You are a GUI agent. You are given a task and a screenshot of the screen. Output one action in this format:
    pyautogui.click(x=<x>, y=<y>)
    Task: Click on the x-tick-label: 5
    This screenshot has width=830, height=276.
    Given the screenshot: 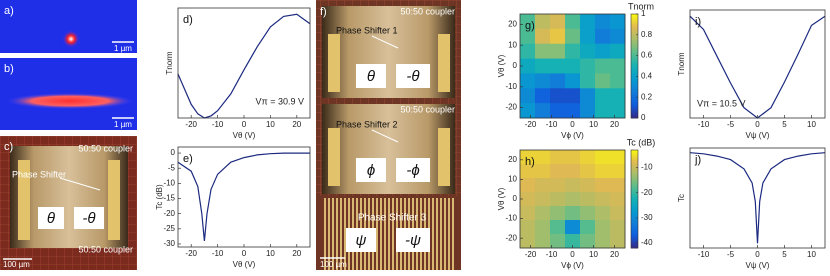 What is the action you would take?
    pyautogui.click(x=784, y=124)
    